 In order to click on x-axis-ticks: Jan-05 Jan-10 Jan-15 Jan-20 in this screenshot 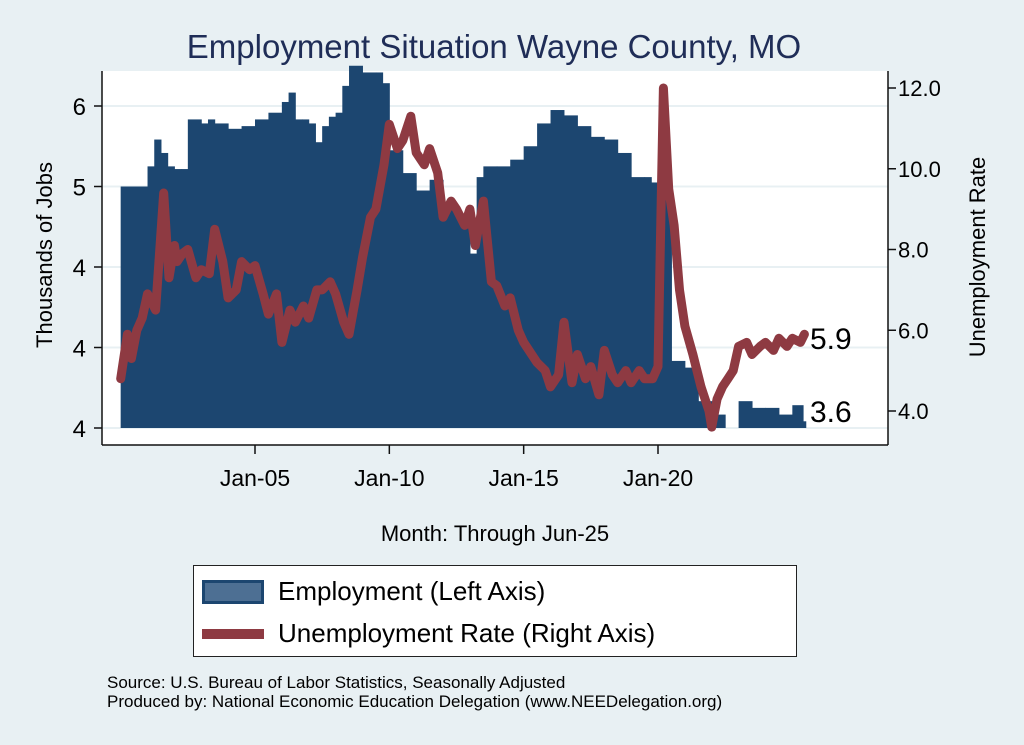, I will do `click(456, 468)`.